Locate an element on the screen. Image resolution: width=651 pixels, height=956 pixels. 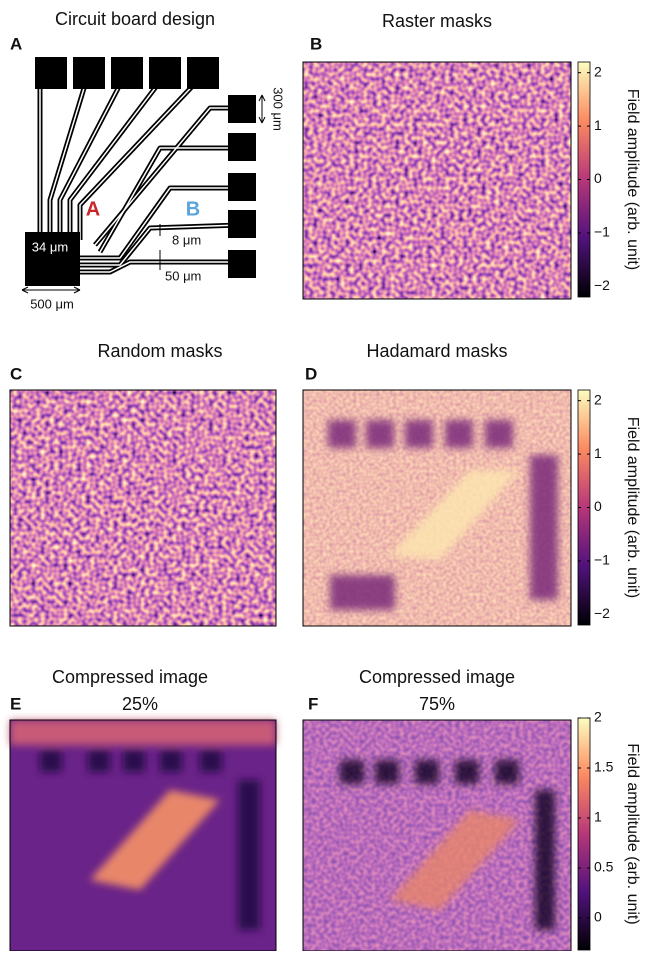
dimension-label: 50 μm is located at coordinates (183, 275).